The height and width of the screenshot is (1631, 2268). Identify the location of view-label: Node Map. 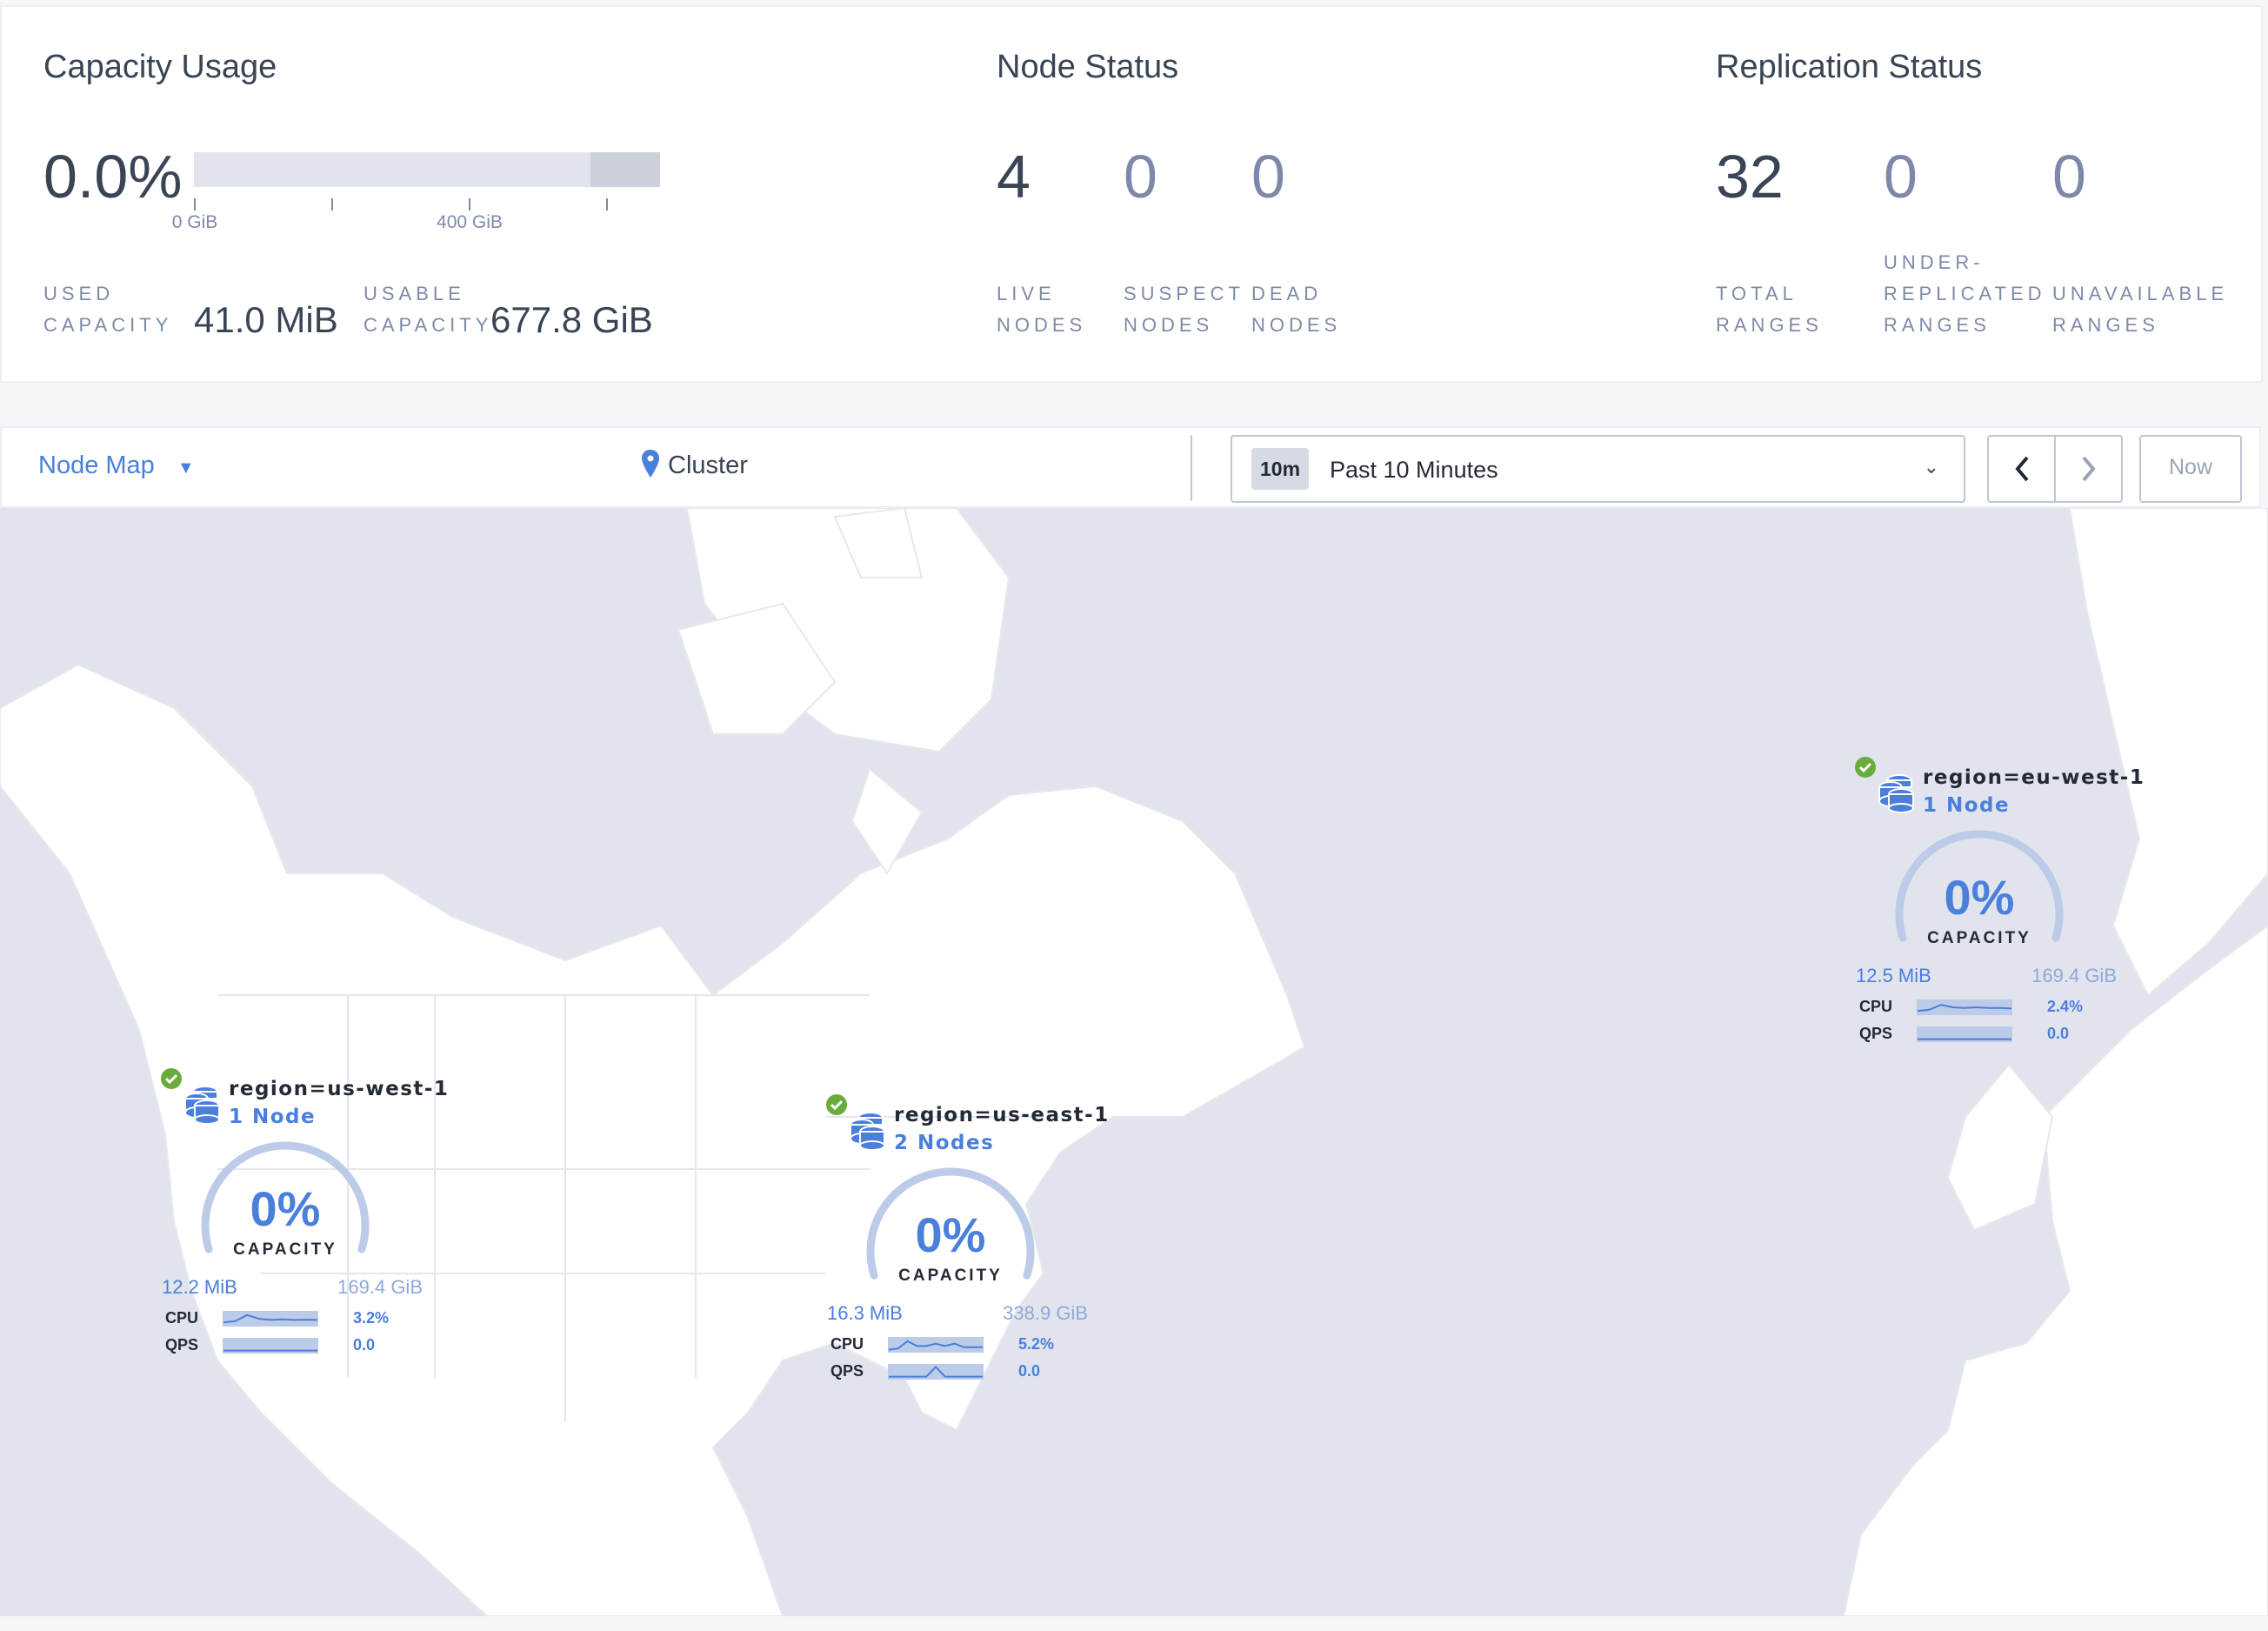
(96, 465).